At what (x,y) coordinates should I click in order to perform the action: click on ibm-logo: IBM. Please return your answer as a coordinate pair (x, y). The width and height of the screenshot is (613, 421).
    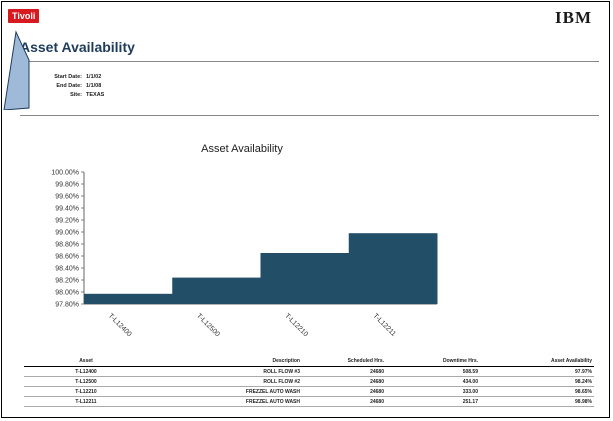
    Looking at the image, I should click on (573, 17).